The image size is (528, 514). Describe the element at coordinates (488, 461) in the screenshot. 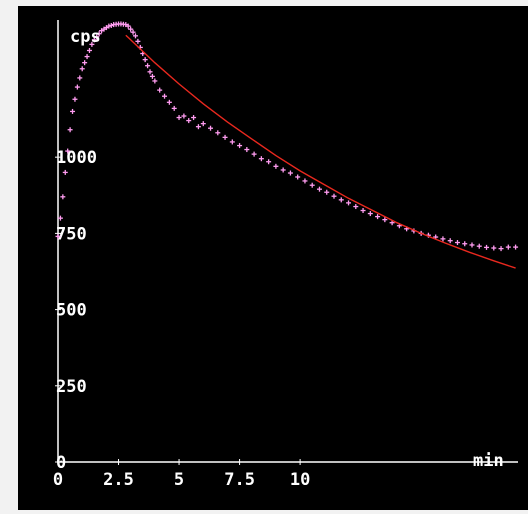

I see `x-axis-label: min` at that location.